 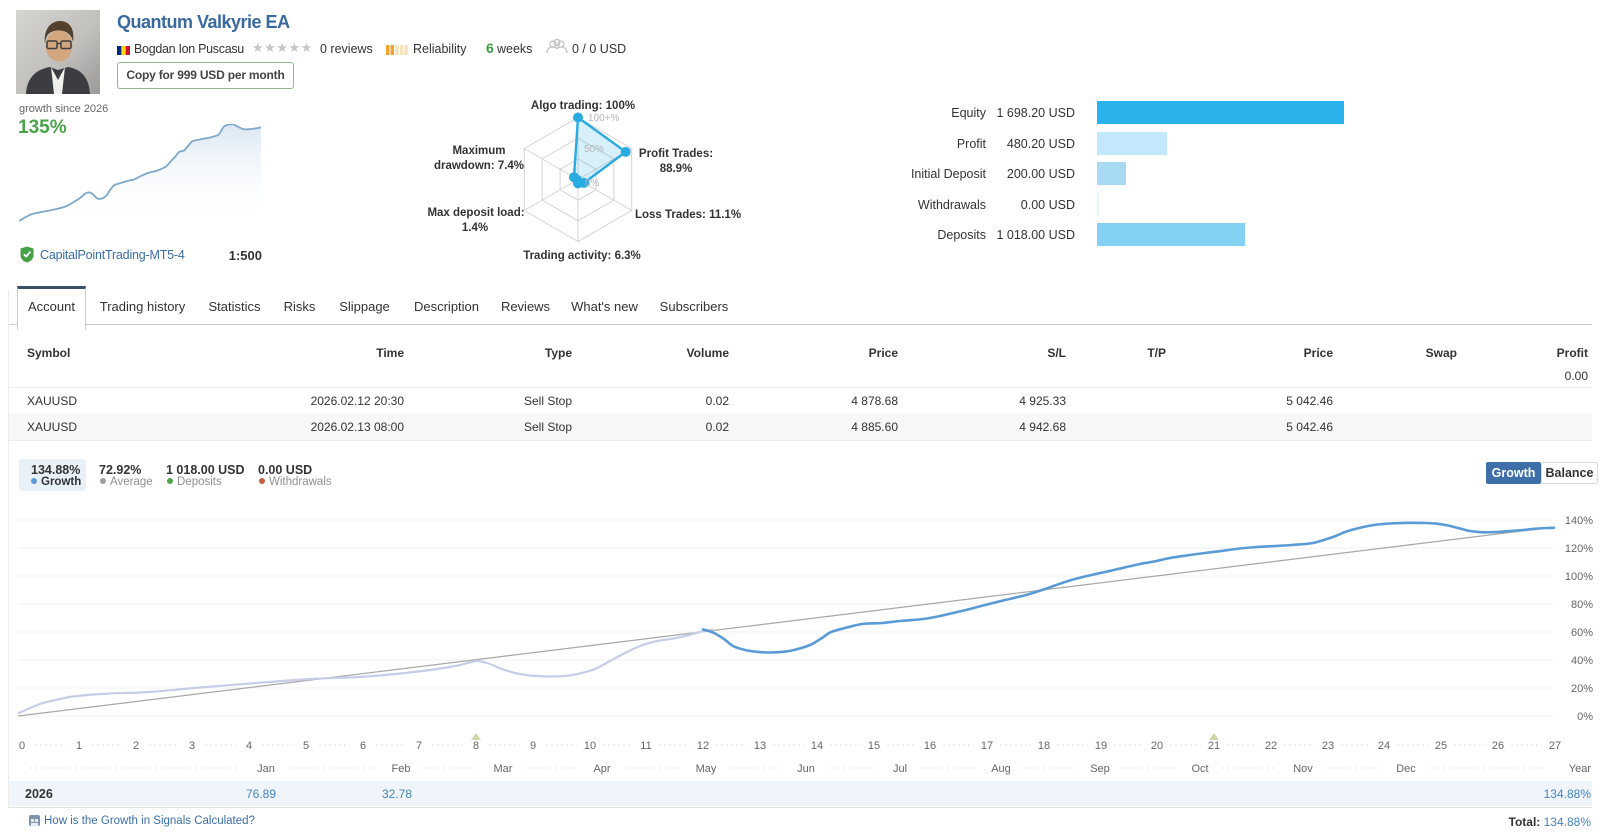 What do you see at coordinates (1582, 605) in the screenshot?
I see `svg-text: 80%` at bounding box center [1582, 605].